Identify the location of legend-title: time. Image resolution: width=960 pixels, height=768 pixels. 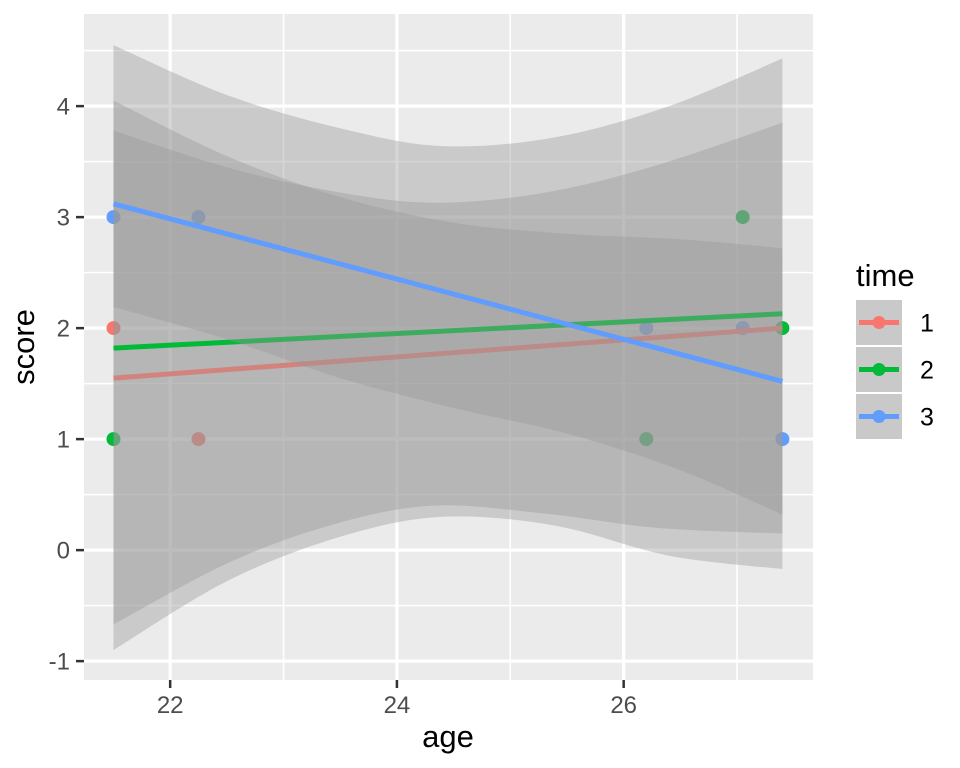
(885, 275).